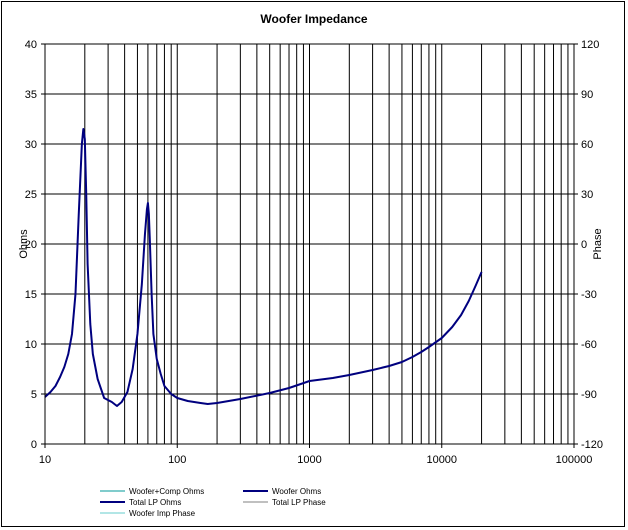 Image resolution: width=628 pixels, height=530 pixels. I want to click on legend-label: Woofer+Comp Ohms, so click(166, 491).